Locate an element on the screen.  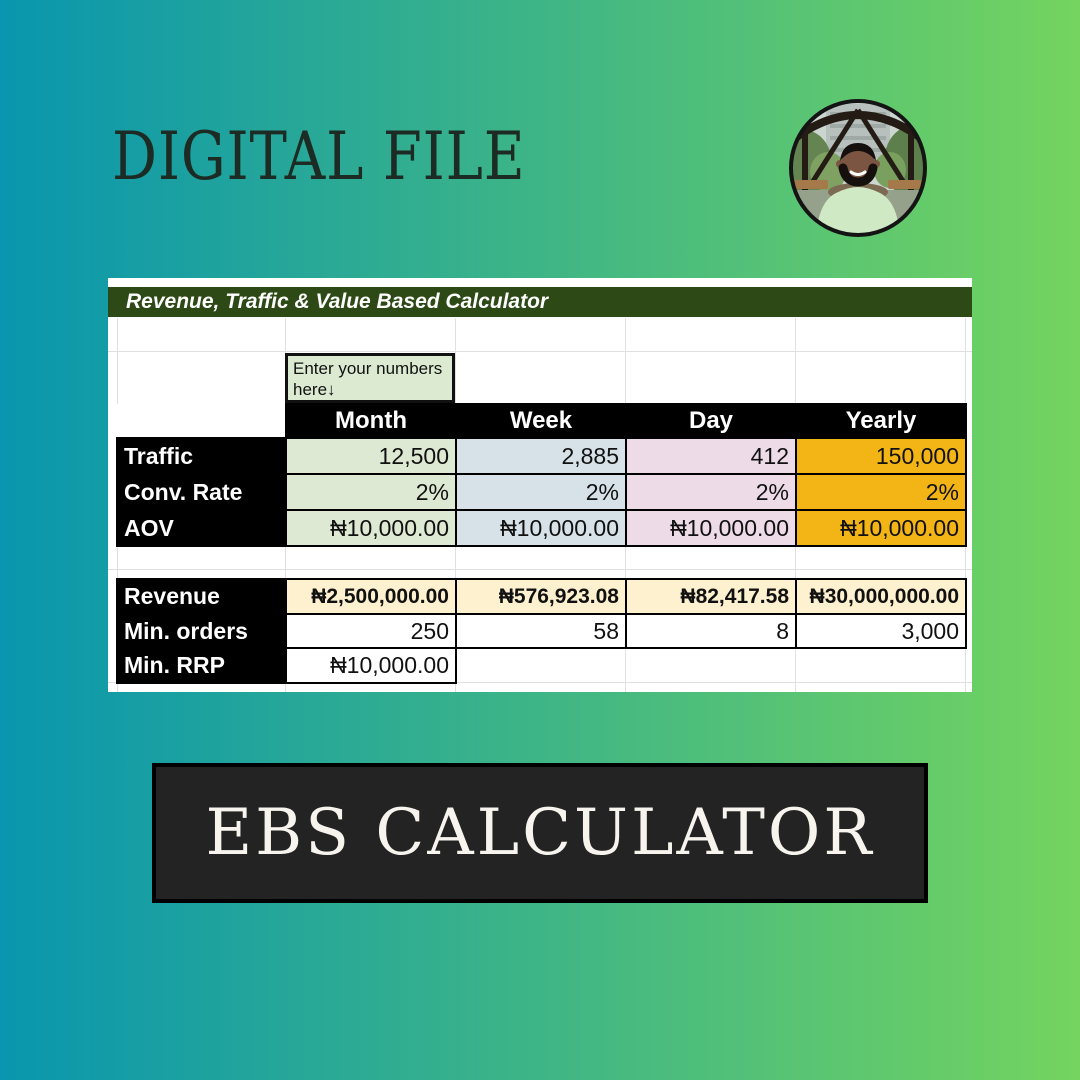
cell-conv-rate-day: 2% is located at coordinates (711, 492).